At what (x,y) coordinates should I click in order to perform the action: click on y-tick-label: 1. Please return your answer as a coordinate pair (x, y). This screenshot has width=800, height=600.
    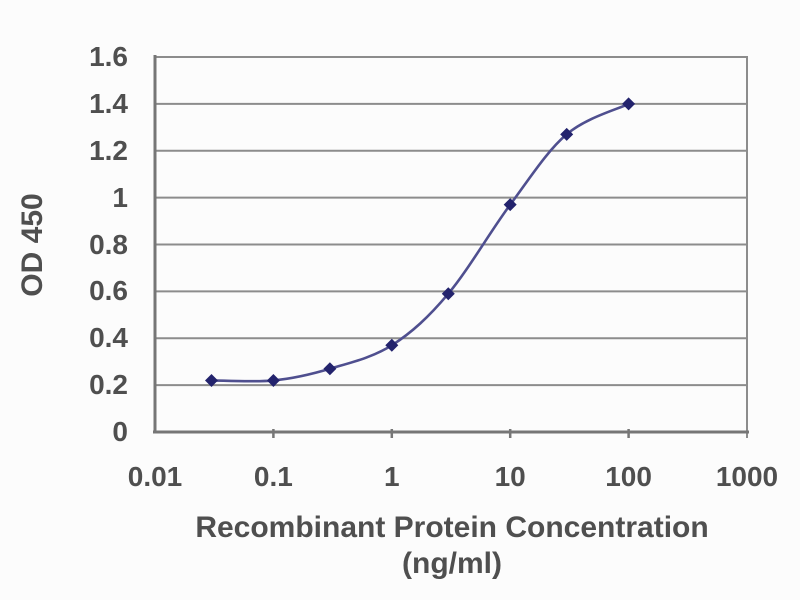
    Looking at the image, I should click on (120, 197).